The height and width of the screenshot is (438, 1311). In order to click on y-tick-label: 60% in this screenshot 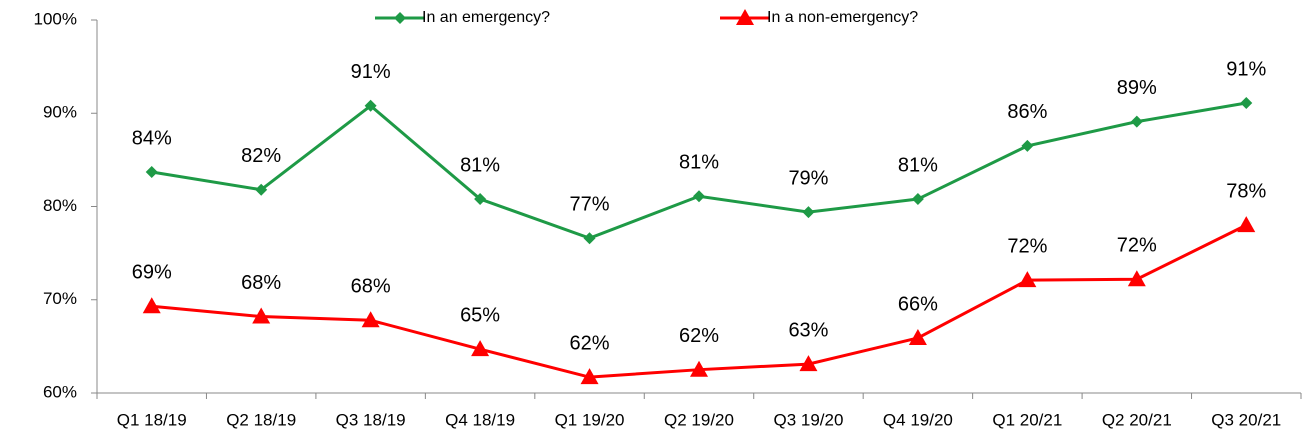, I will do `click(60, 391)`.